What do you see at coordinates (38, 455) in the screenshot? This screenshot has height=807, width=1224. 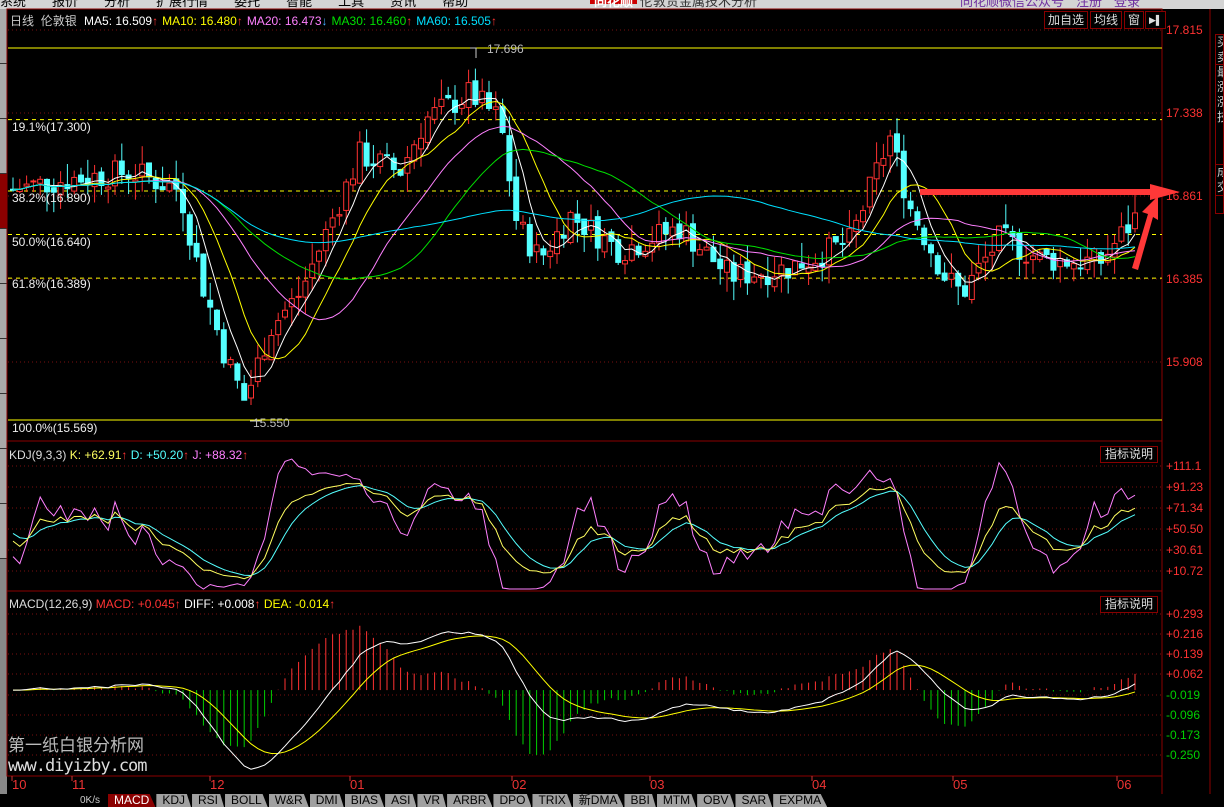 I see `kdj-title: KDJ(9,3,3)` at bounding box center [38, 455].